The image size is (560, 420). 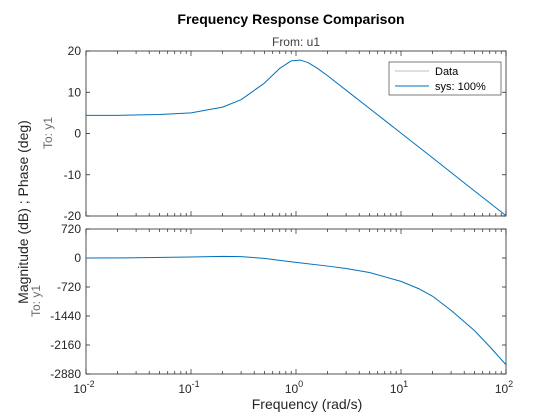 What do you see at coordinates (69, 287) in the screenshot?
I see `y-tick-label: -720` at bounding box center [69, 287].